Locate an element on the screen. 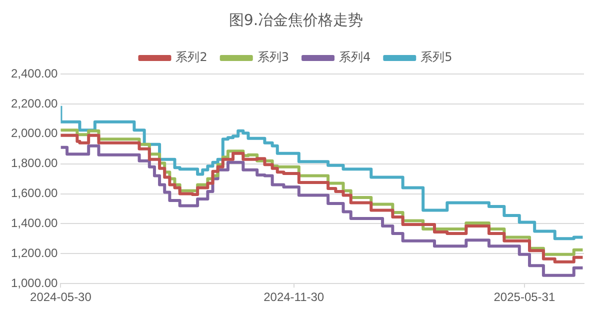 The image size is (600, 314). y-tick-label: 1,200.00 is located at coordinates (34, 253).